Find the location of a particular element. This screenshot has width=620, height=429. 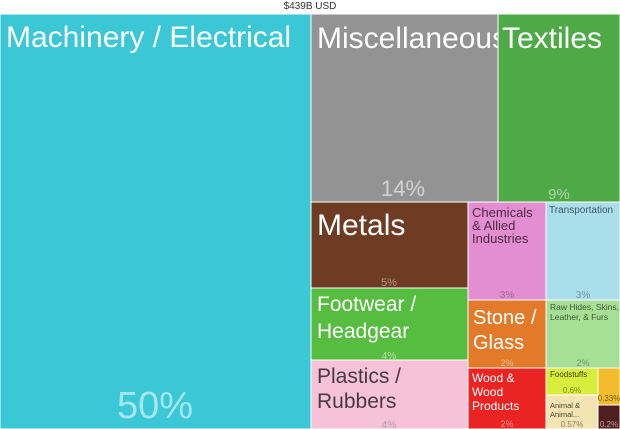

tile-label: Machinery / Electrical is located at coordinates (148, 37).